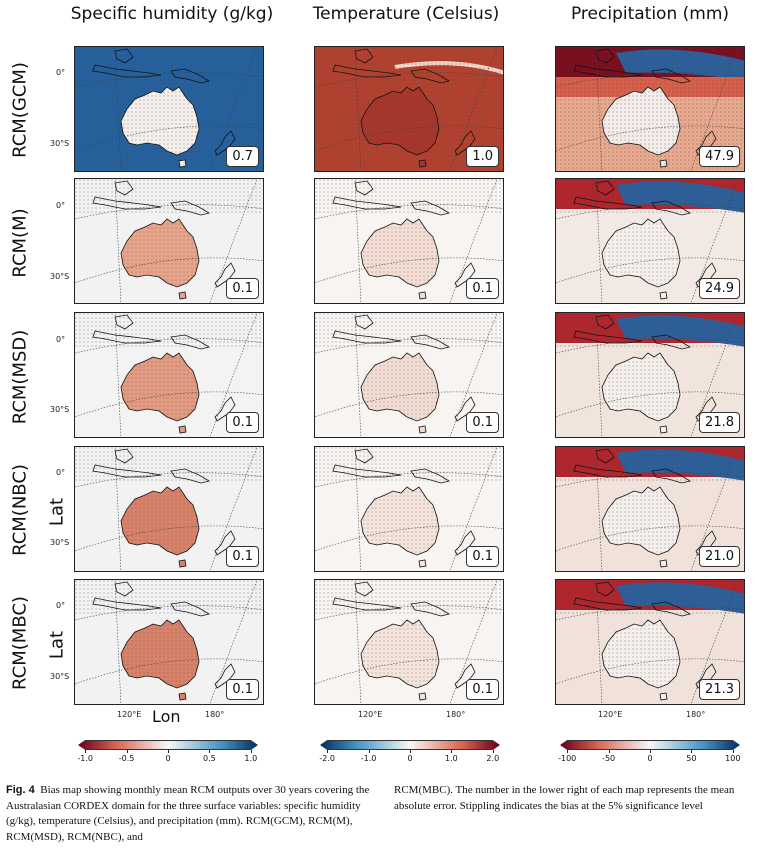 The height and width of the screenshot is (848, 762). What do you see at coordinates (650, 745) in the screenshot?
I see `colorbar-gradient` at bounding box center [650, 745].